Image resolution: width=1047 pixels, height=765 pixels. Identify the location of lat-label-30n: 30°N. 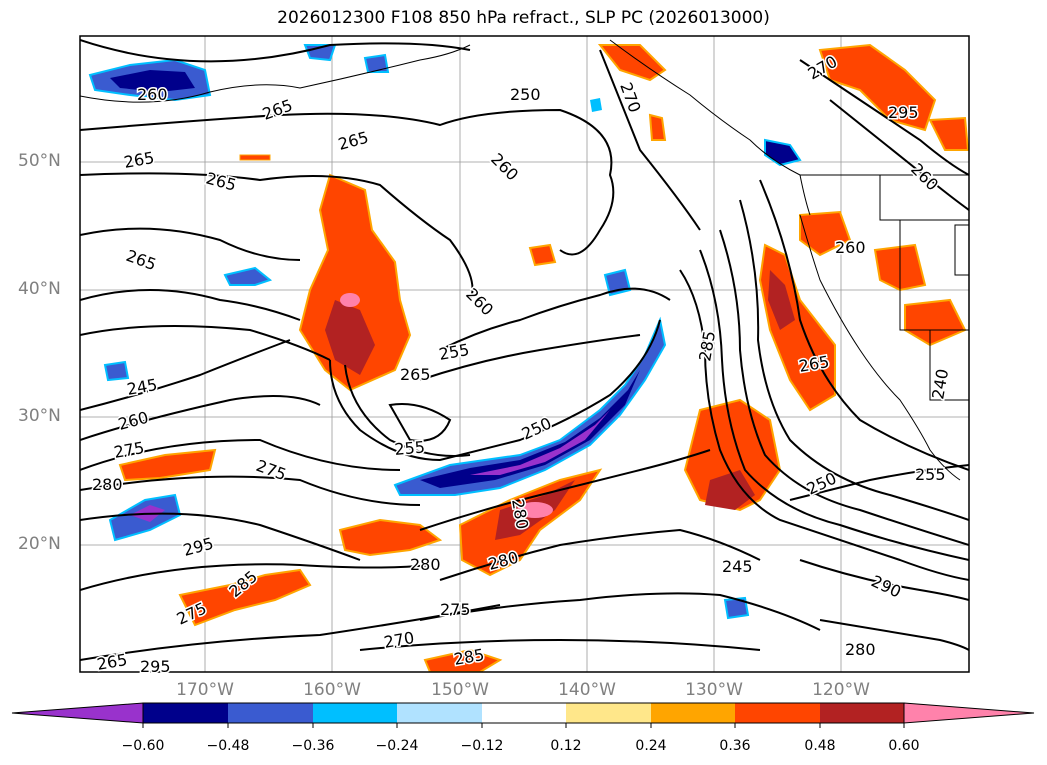
(39, 416).